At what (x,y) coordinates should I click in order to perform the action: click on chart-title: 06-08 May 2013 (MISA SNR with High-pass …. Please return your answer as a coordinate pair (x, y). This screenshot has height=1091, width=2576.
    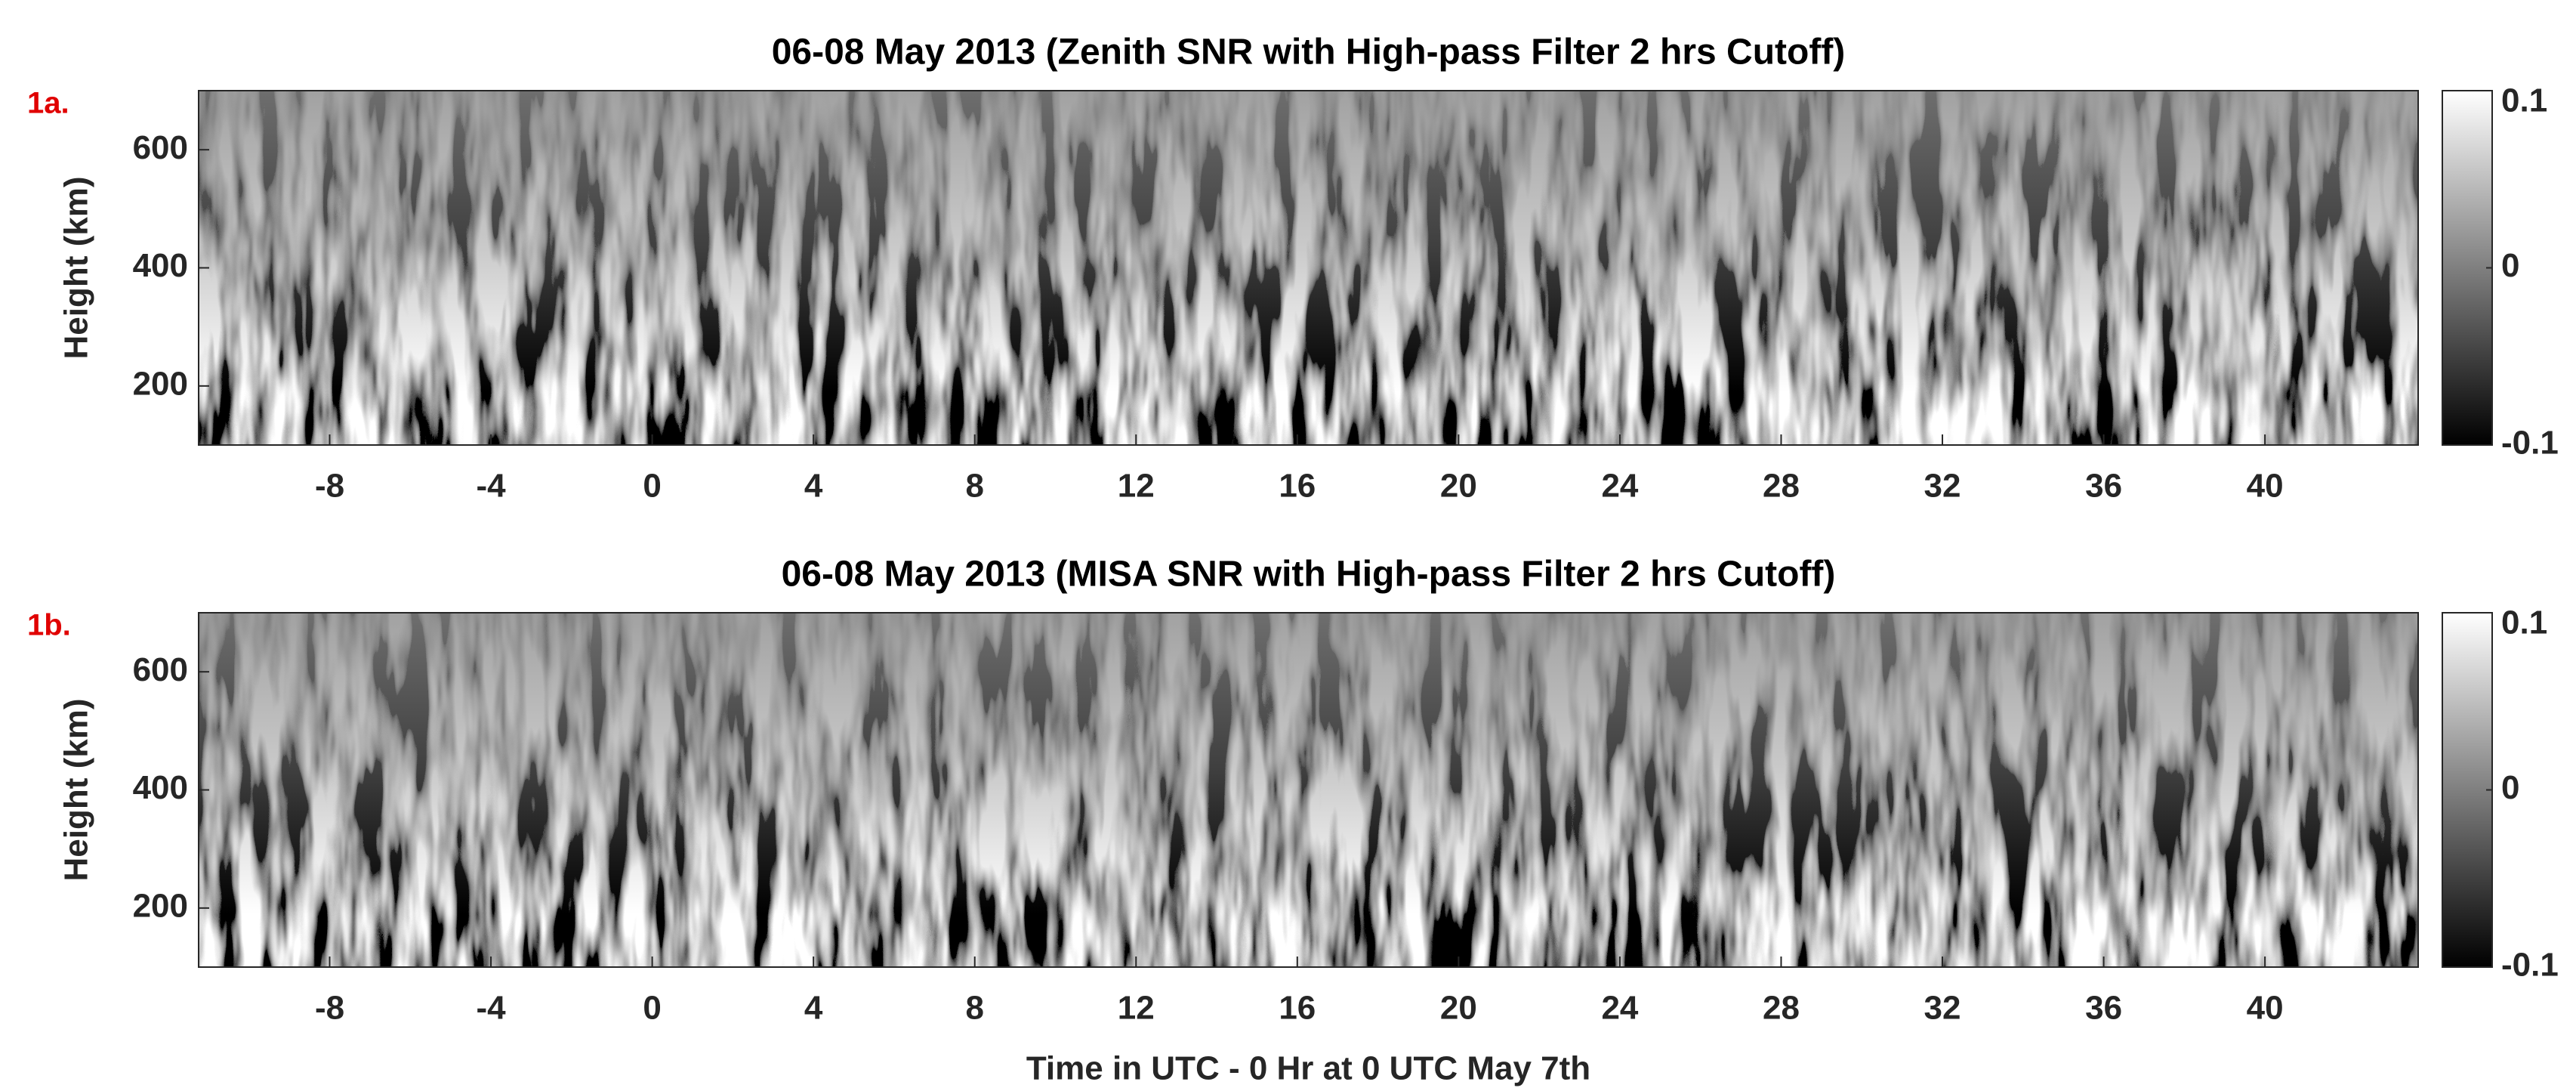
    Looking at the image, I should click on (1309, 575).